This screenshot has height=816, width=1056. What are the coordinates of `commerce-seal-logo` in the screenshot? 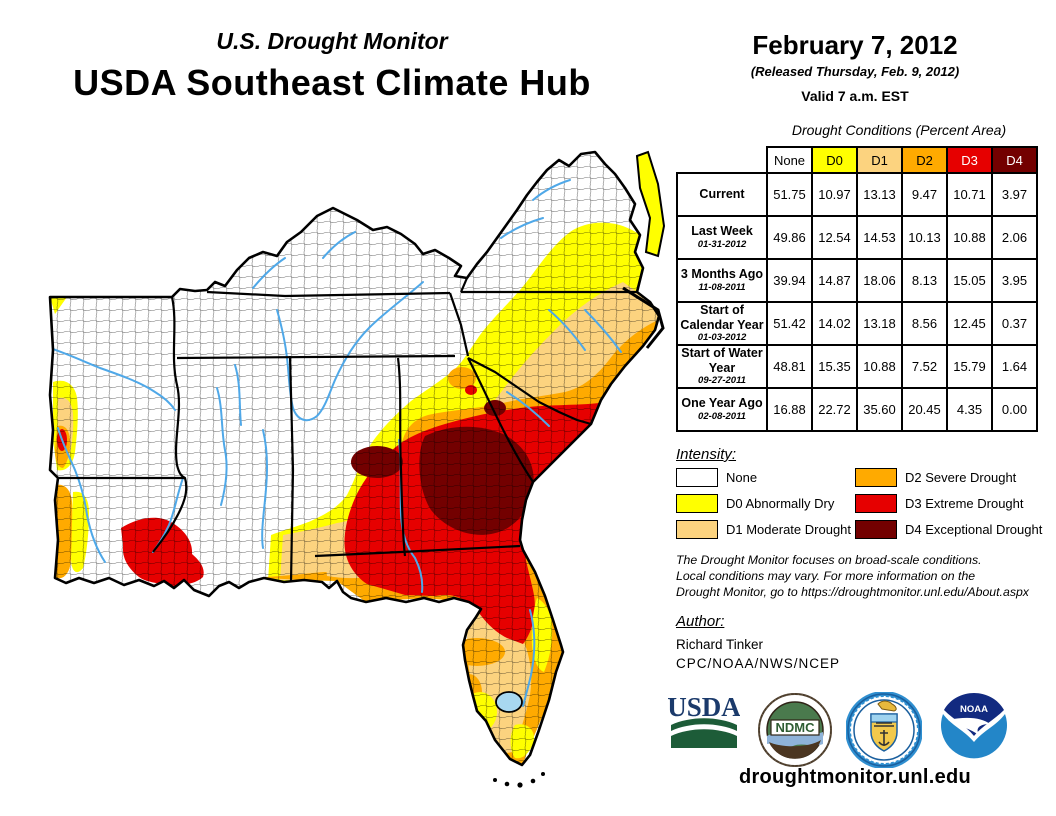 It's located at (884, 730).